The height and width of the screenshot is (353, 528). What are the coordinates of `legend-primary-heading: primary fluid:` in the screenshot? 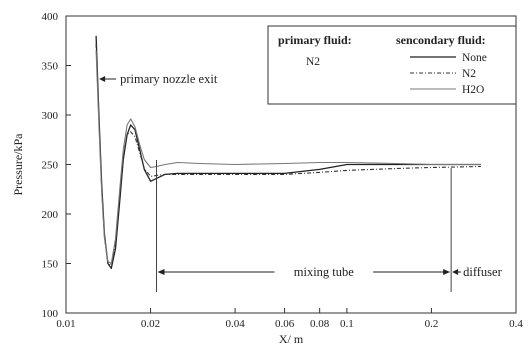 It's located at (315, 40).